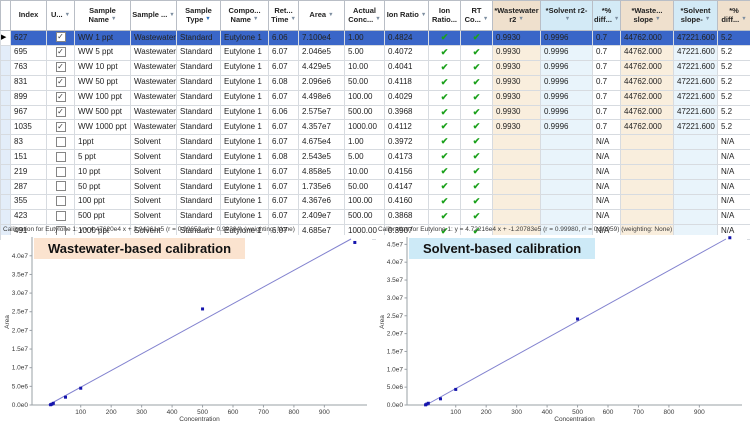 Image resolution: width=750 pixels, height=424 pixels. Describe the element at coordinates (321, 52) in the screenshot. I see `cell-area: 2.046e5` at that location.